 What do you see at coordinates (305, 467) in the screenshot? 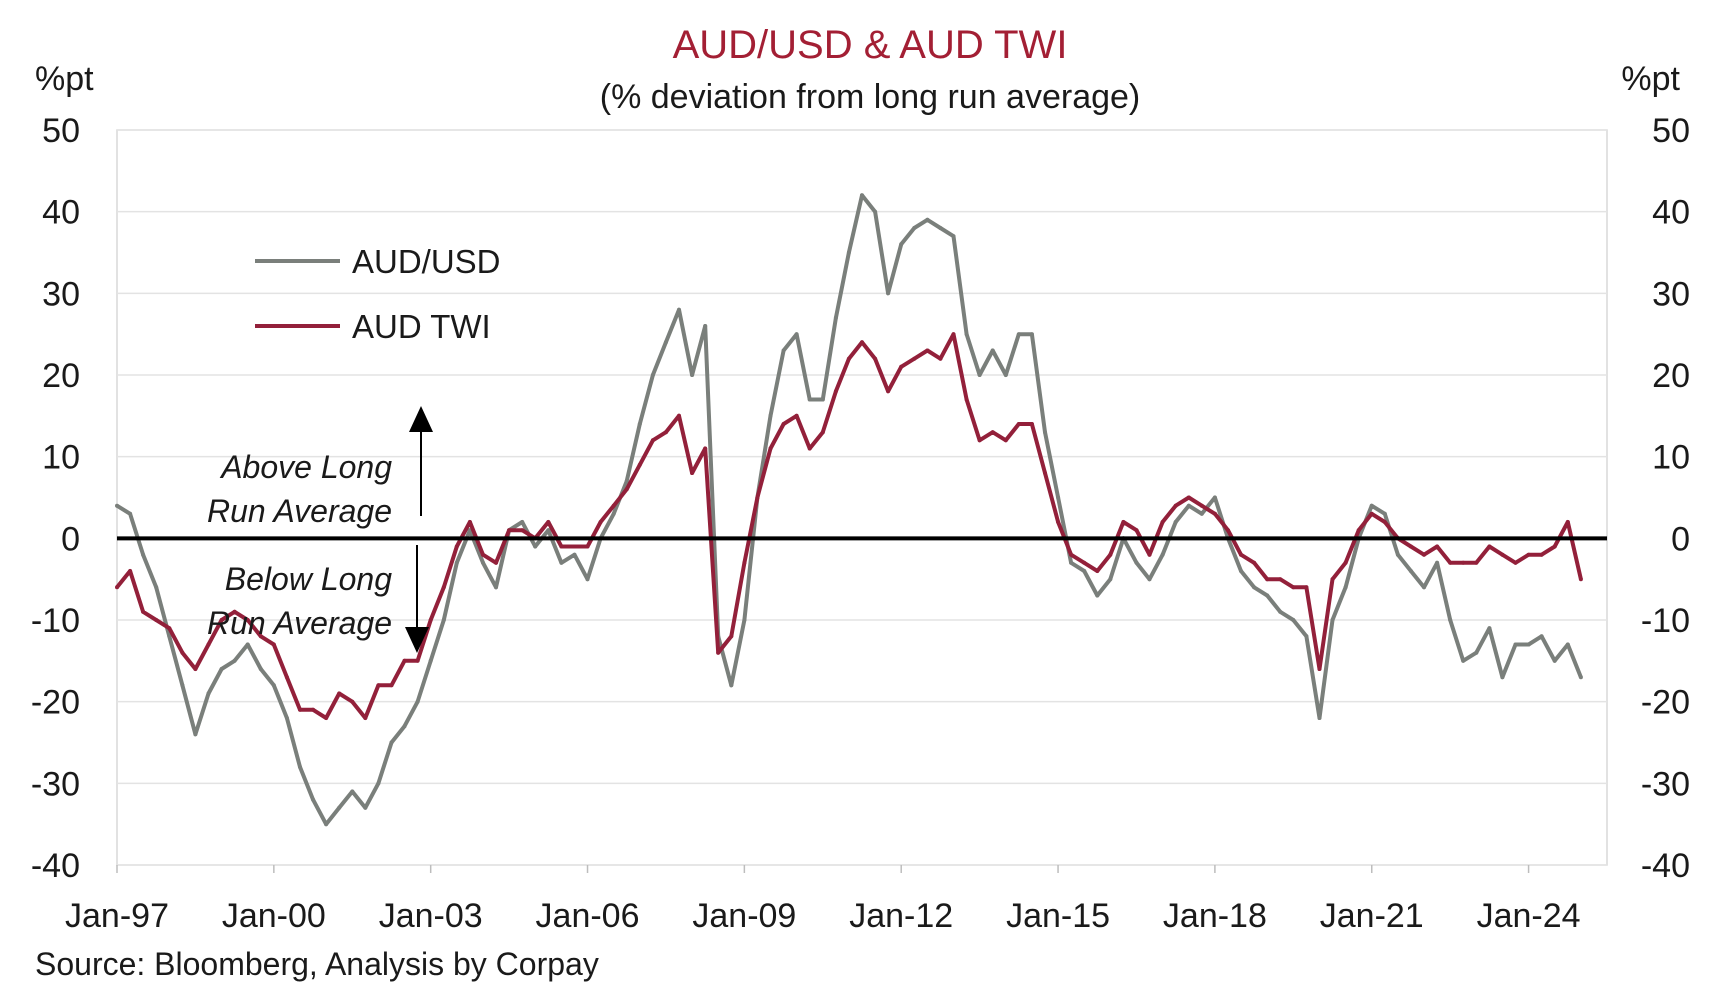
I see `annotation-above-line1: Above Long` at bounding box center [305, 467].